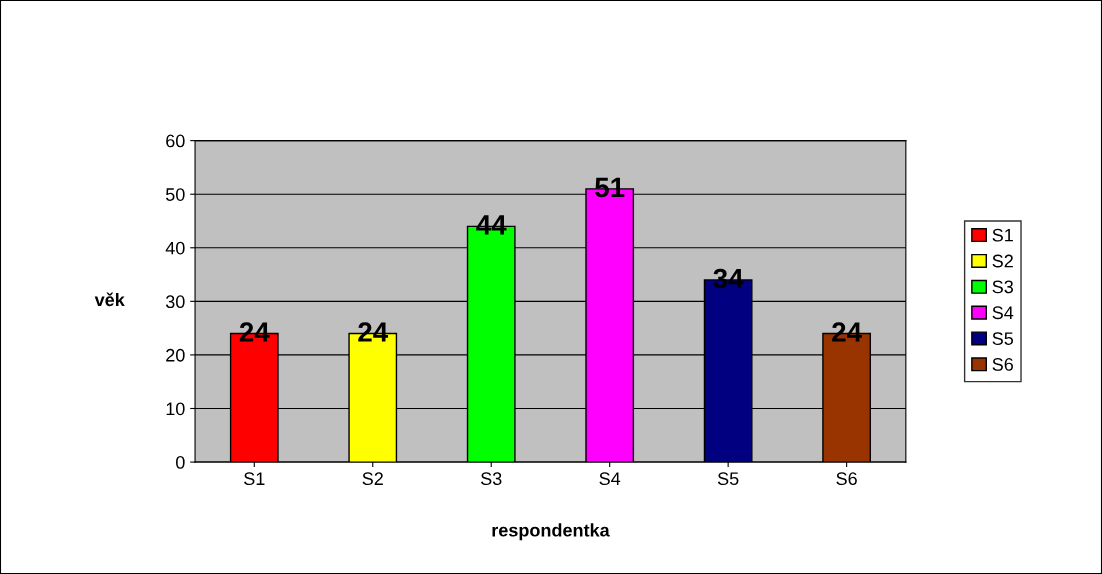 The height and width of the screenshot is (574, 1102). I want to click on legend-label: S1, so click(1002, 235).